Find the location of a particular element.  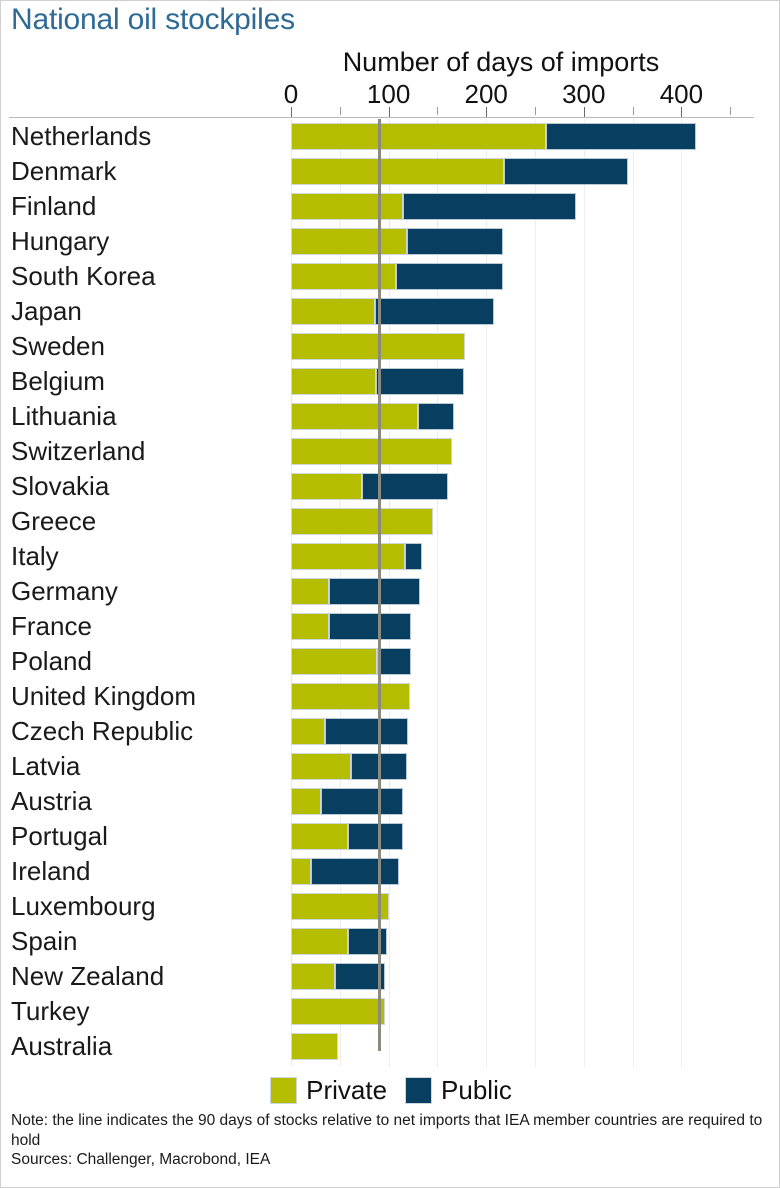

x-axis-line is located at coordinates (381, 117).